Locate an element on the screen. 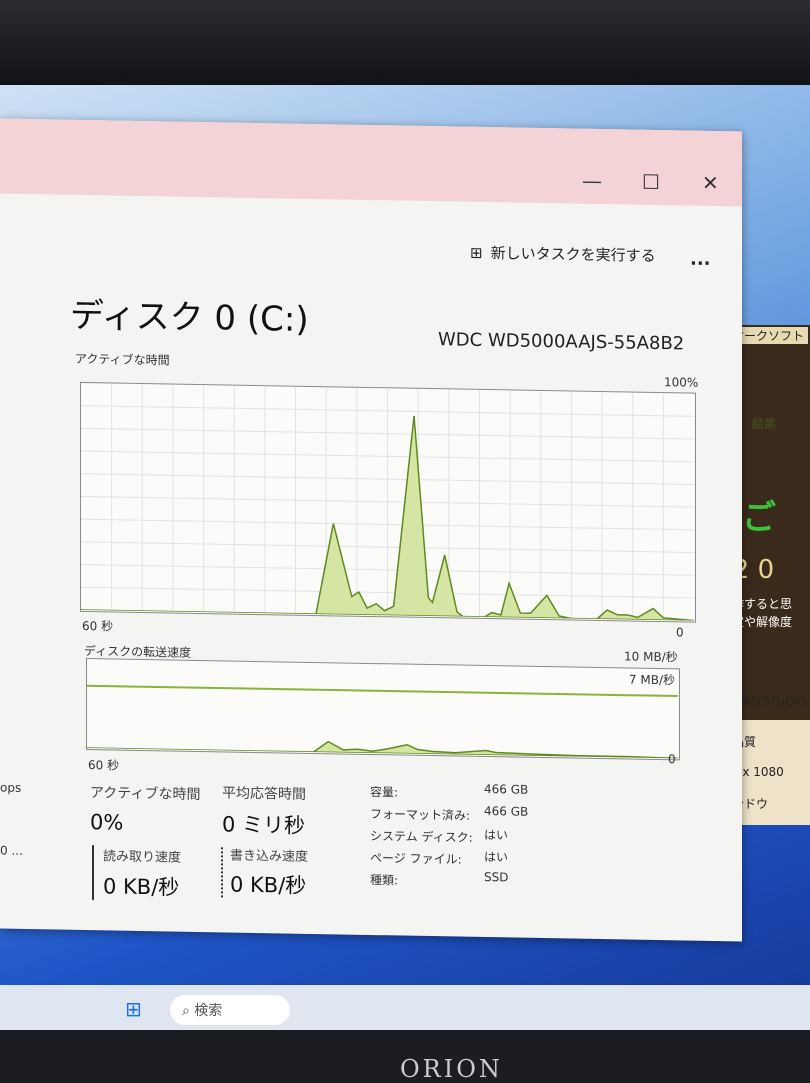  read-speed-label: 読み取り速度 is located at coordinates (142, 857).